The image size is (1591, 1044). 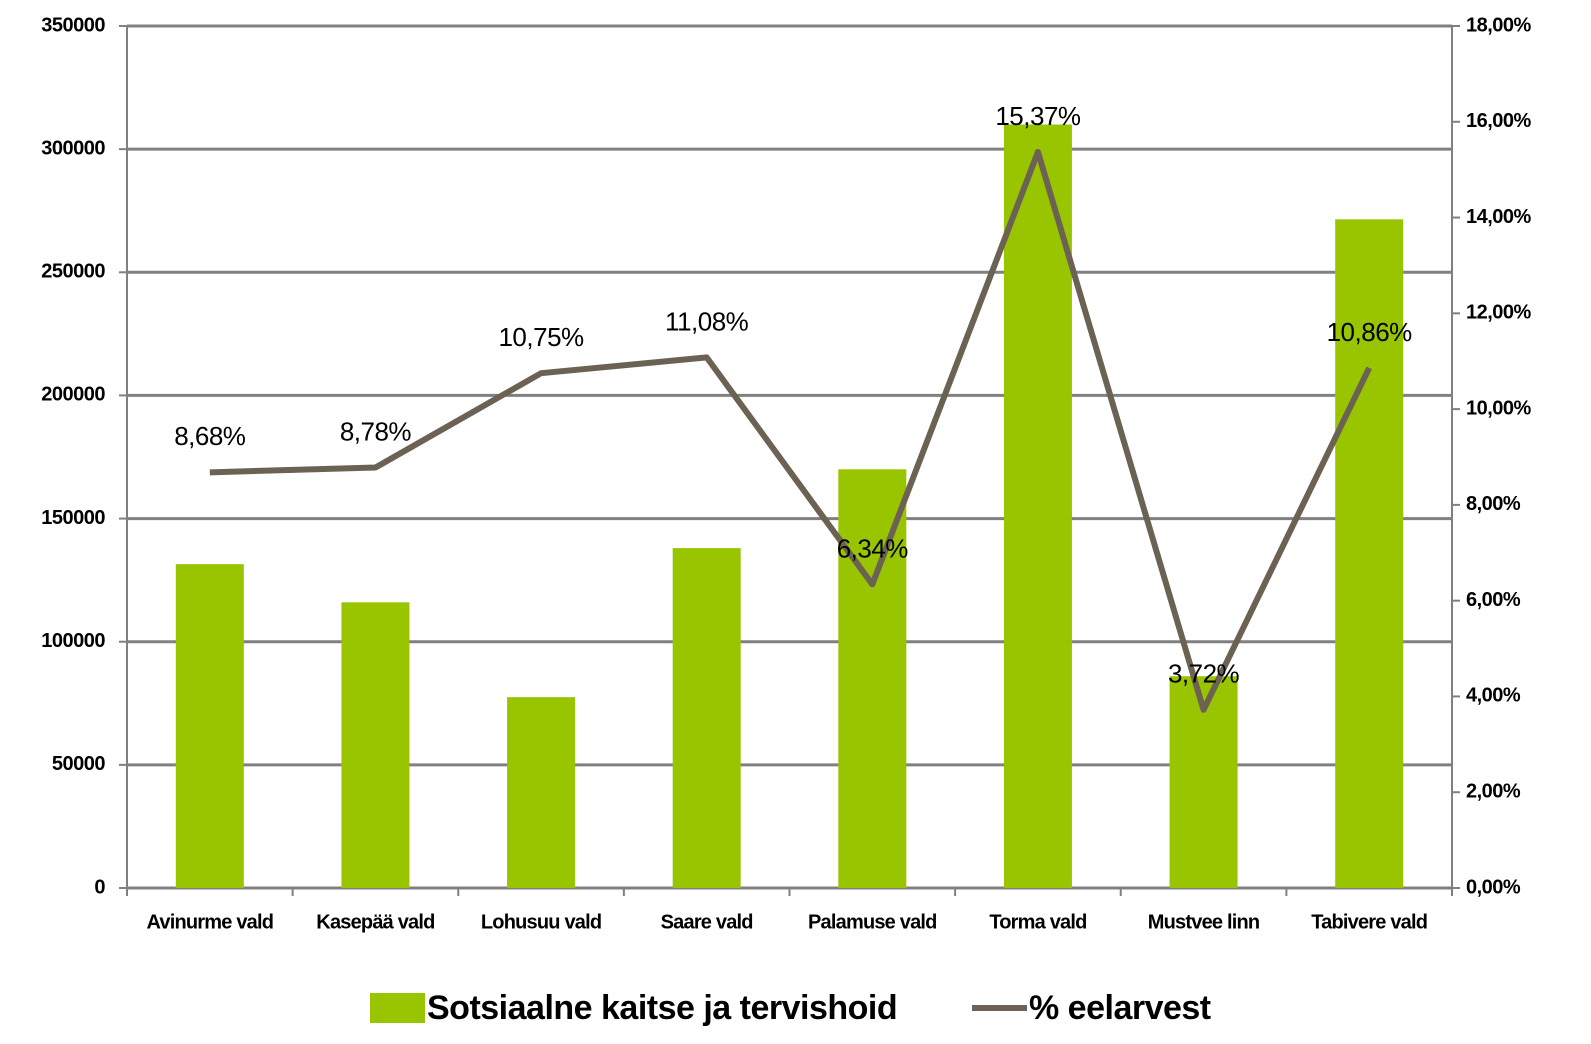 I want to click on legend-label: % eelarvest, so click(x=1120, y=1008).